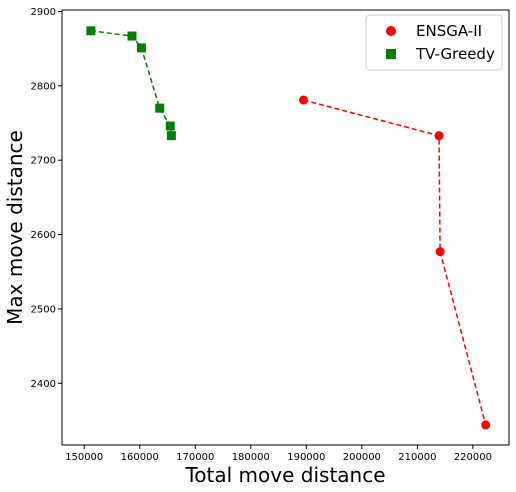 The width and height of the screenshot is (516, 492). Describe the element at coordinates (391, 54) in the screenshot. I see `legend-marker-tv-greedy` at that location.